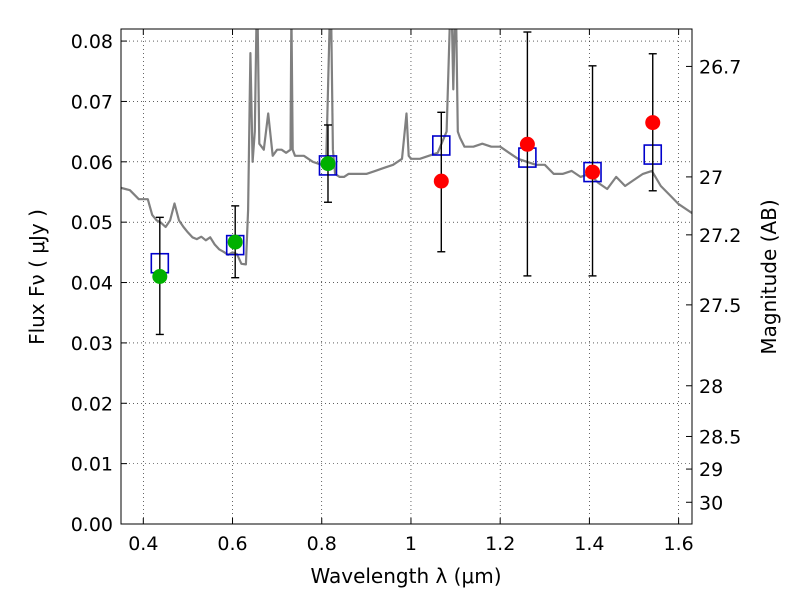  I want to click on y-axis-label: Flux Fν ( μJy ), so click(37, 277).